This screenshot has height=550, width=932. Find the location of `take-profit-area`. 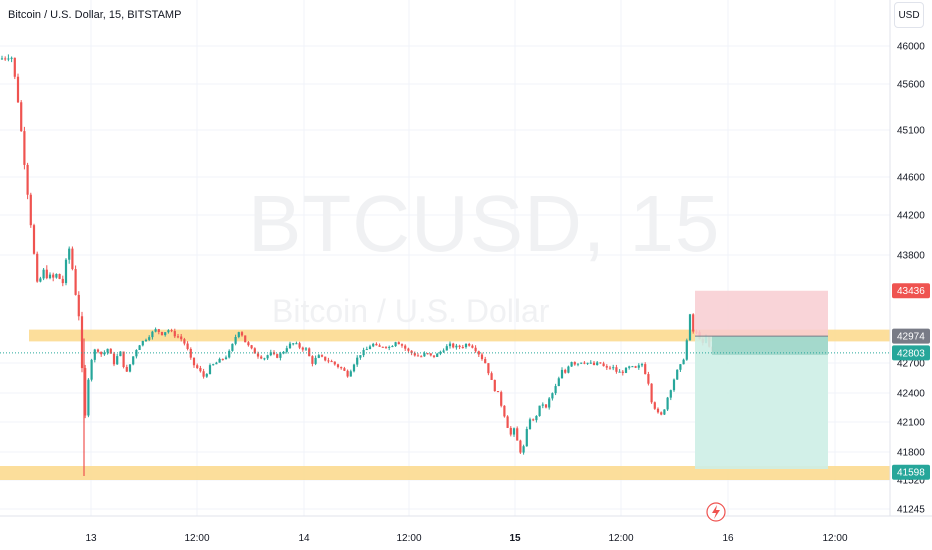

take-profit-area is located at coordinates (761, 402).